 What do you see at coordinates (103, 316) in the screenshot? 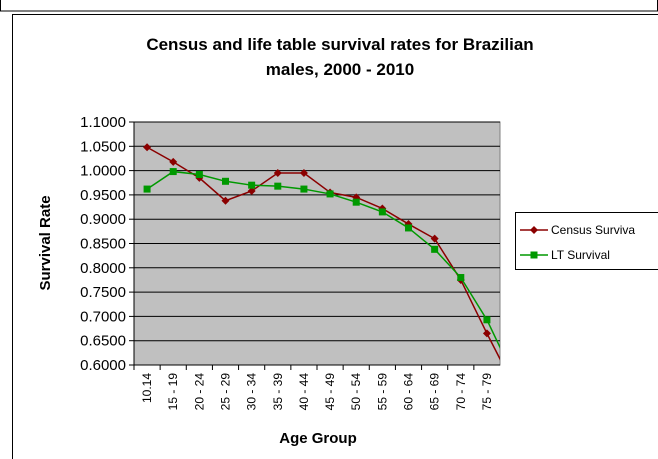
I see `y-tick-label: 0.7000` at bounding box center [103, 316].